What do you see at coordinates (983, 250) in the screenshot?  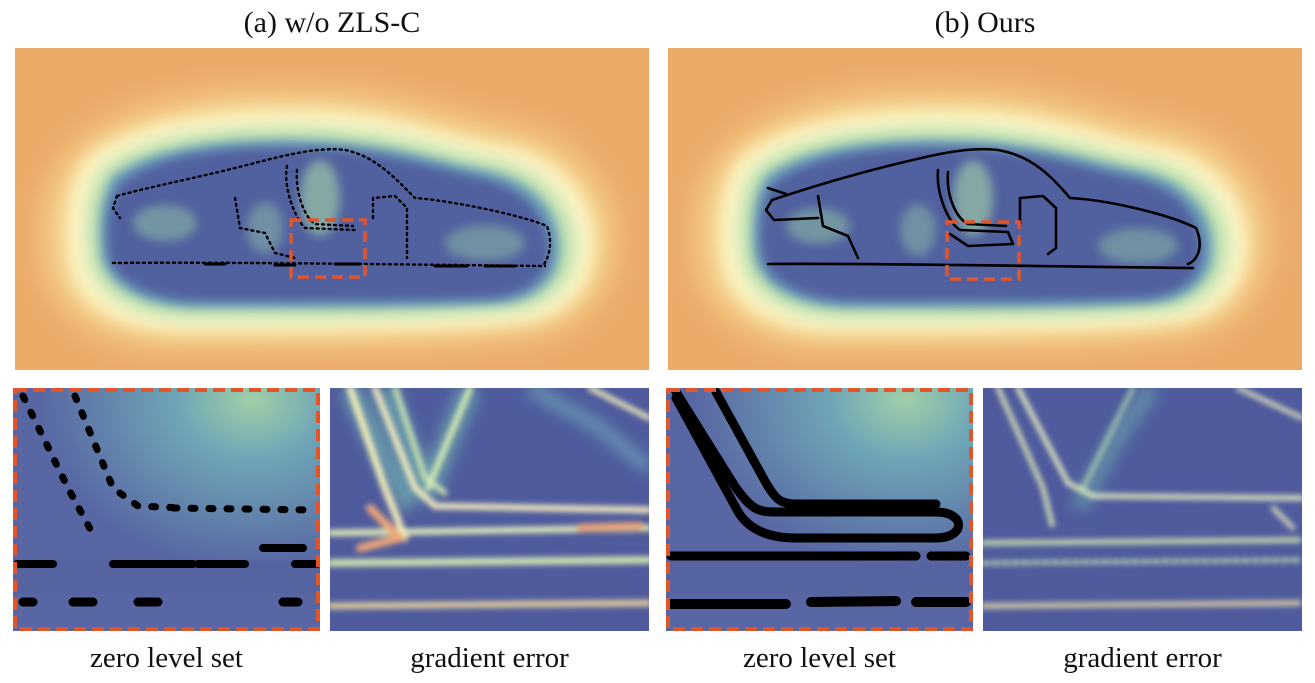 I see `right-zoom-box` at bounding box center [983, 250].